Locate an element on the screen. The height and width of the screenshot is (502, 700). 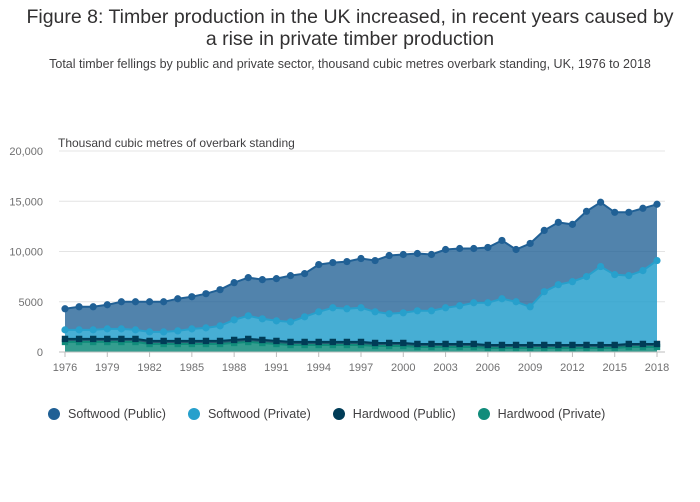
legend-item-hardwood-public: Hardwood (Public) is located at coordinates (394, 414).